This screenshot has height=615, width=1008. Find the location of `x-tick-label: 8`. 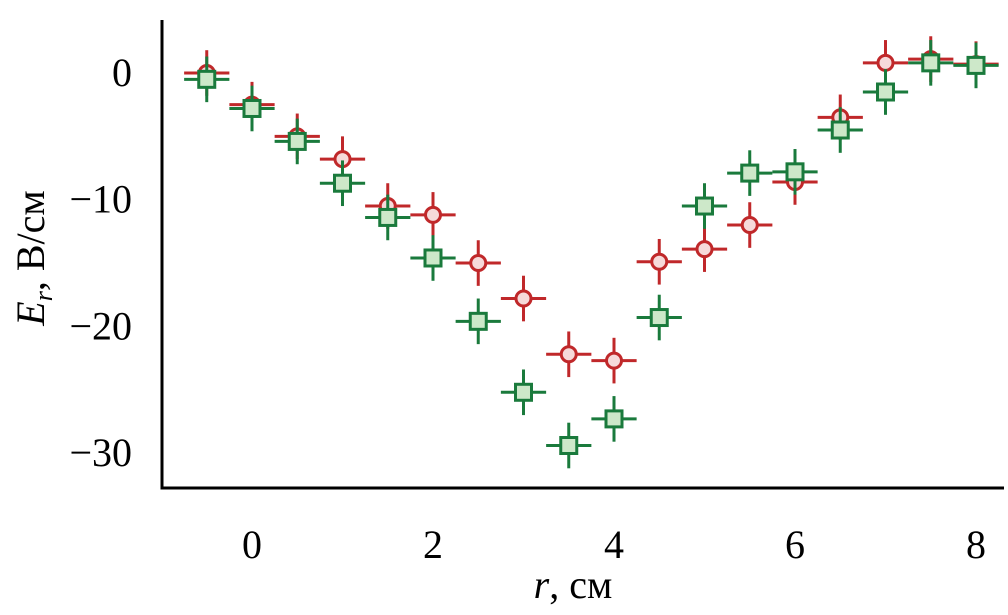

x-tick-label: 8 is located at coordinates (976, 544).